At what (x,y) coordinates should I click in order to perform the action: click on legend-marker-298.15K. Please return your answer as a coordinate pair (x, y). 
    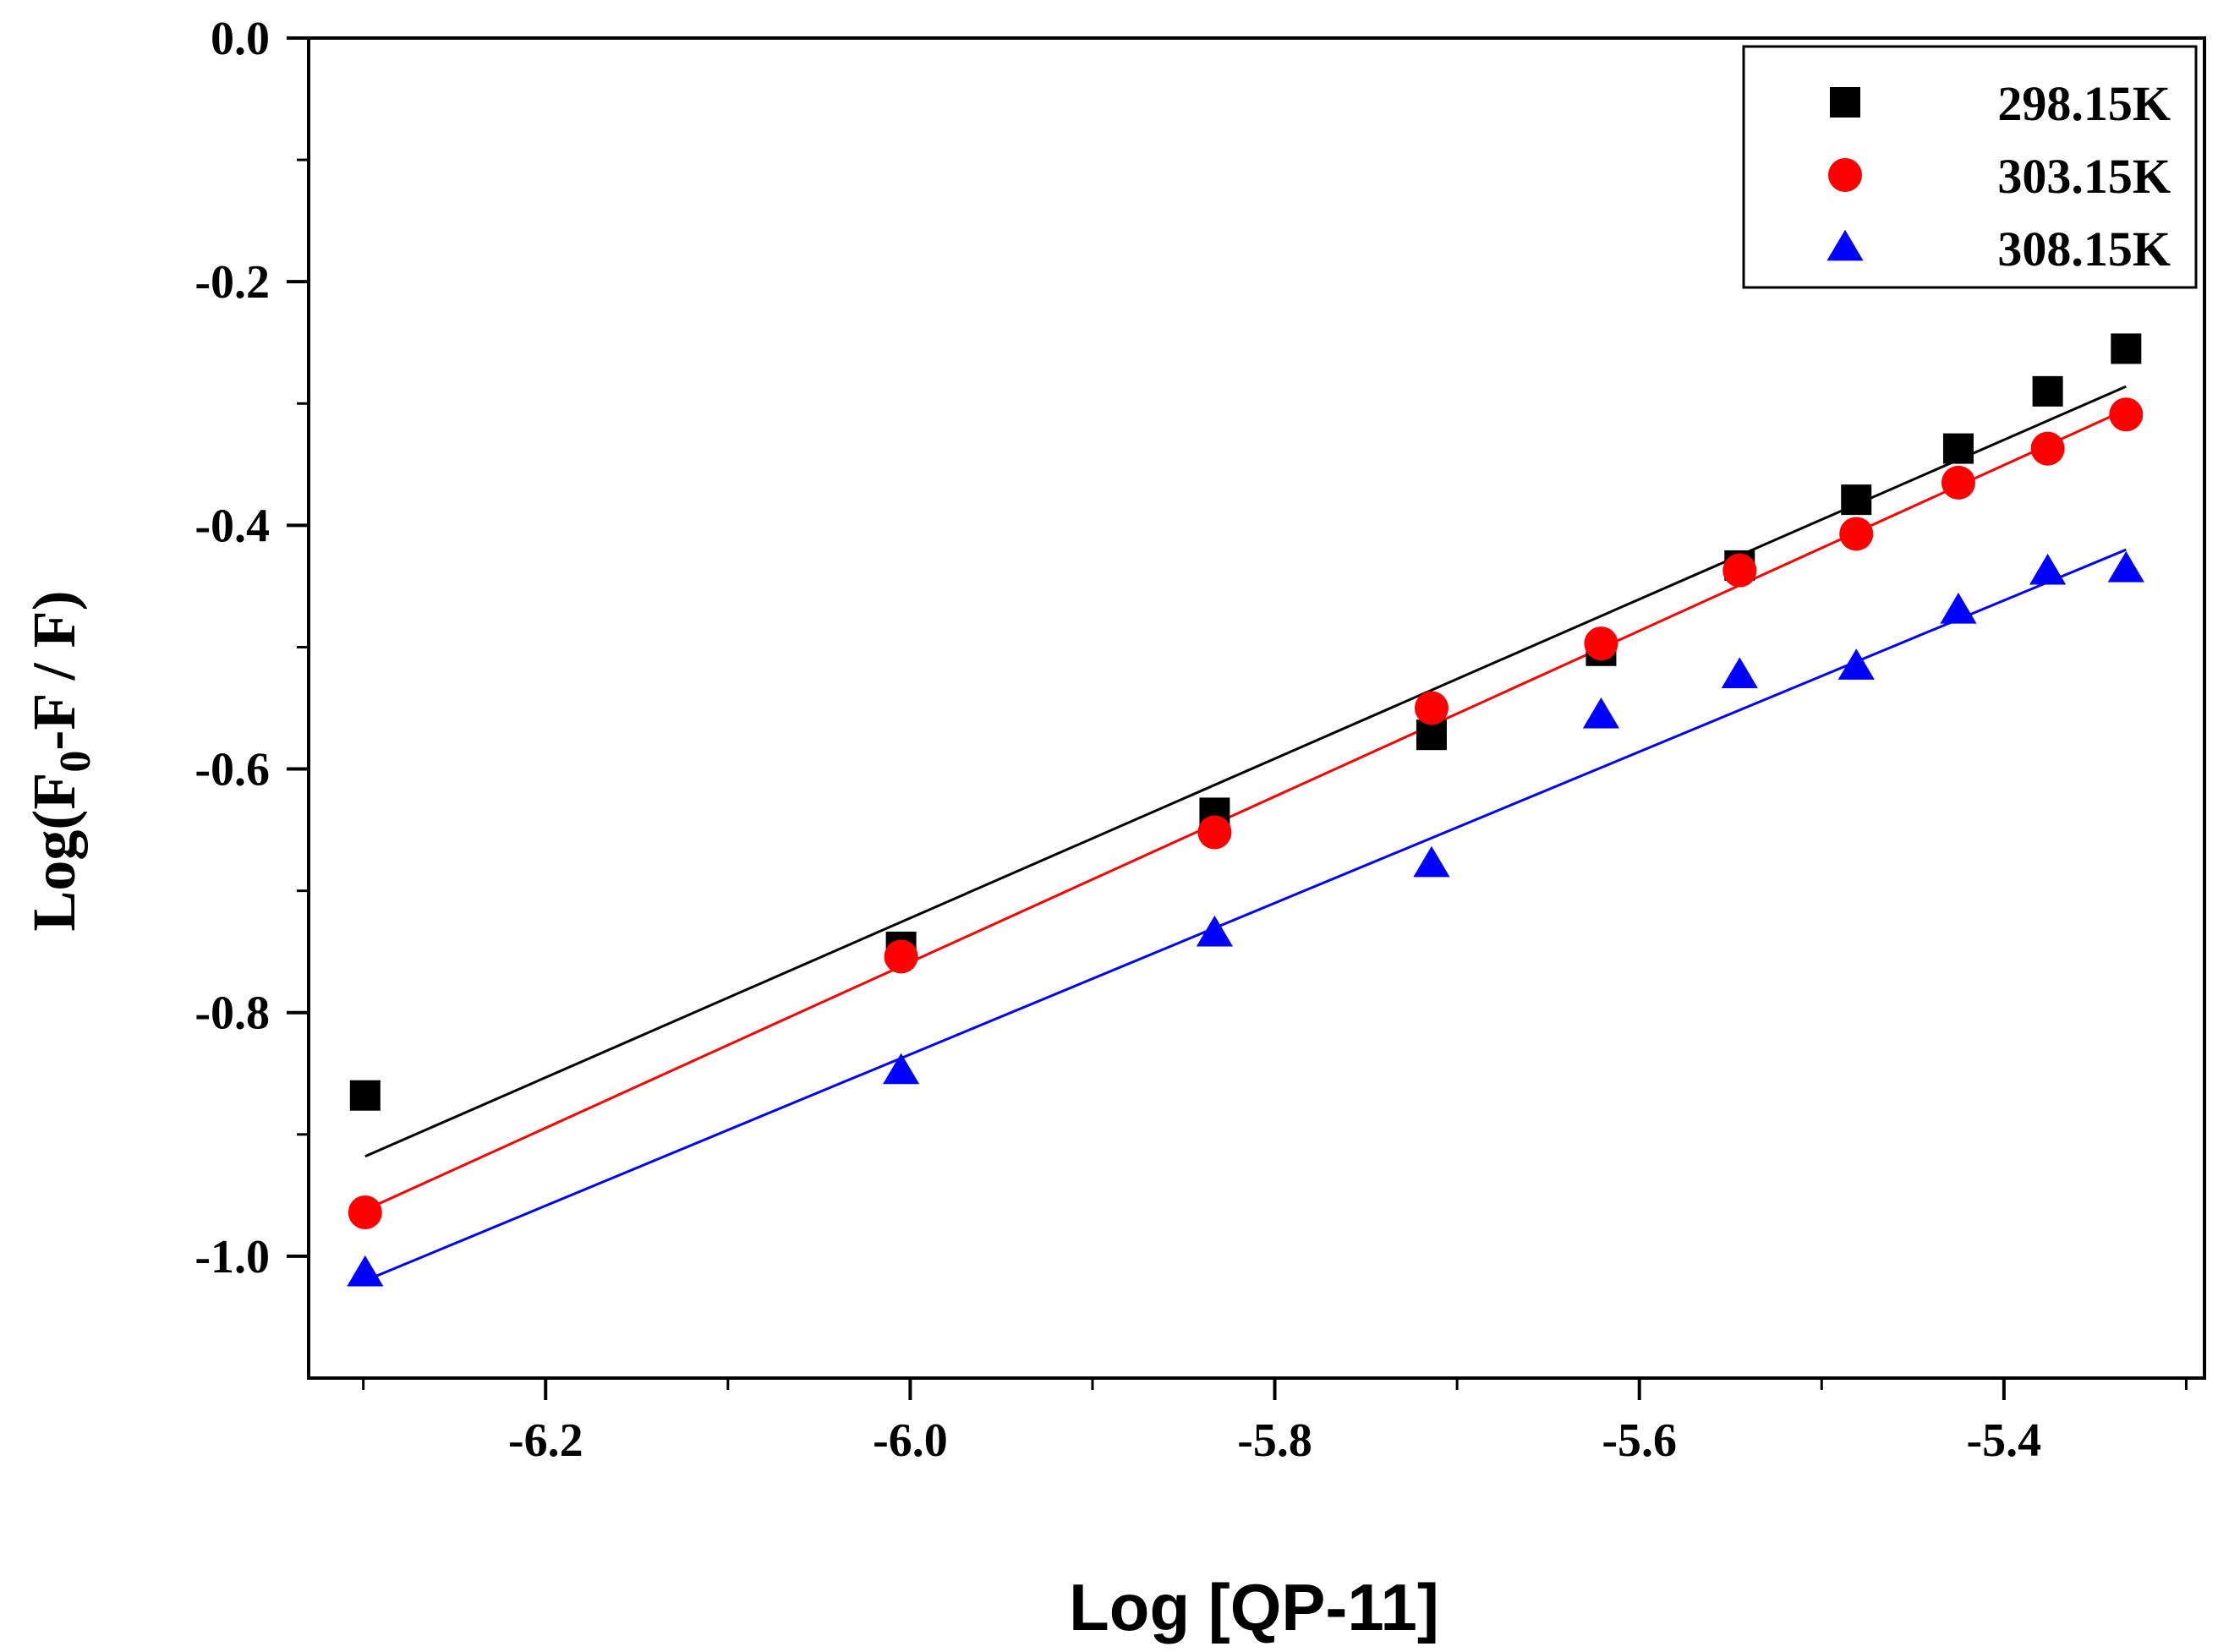
    Looking at the image, I should click on (1845, 103).